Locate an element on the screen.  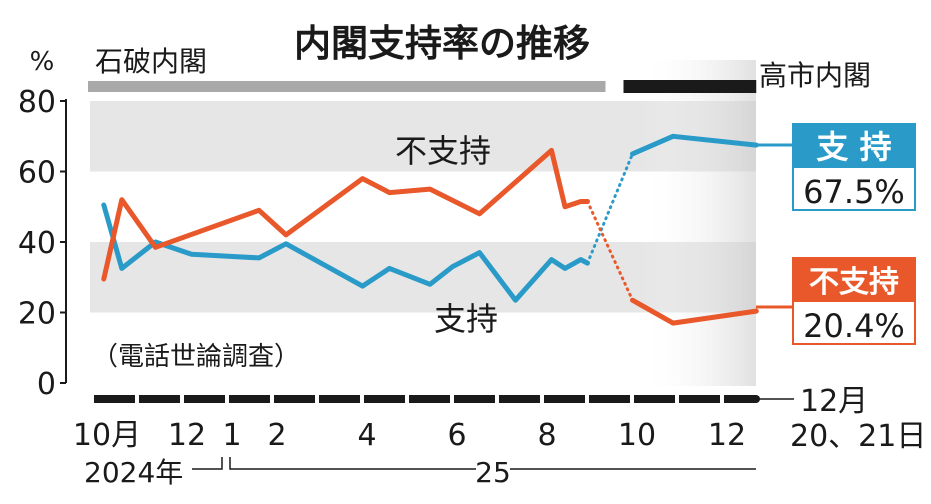
latest-value-disapproval: 20.4% is located at coordinates (854, 326).